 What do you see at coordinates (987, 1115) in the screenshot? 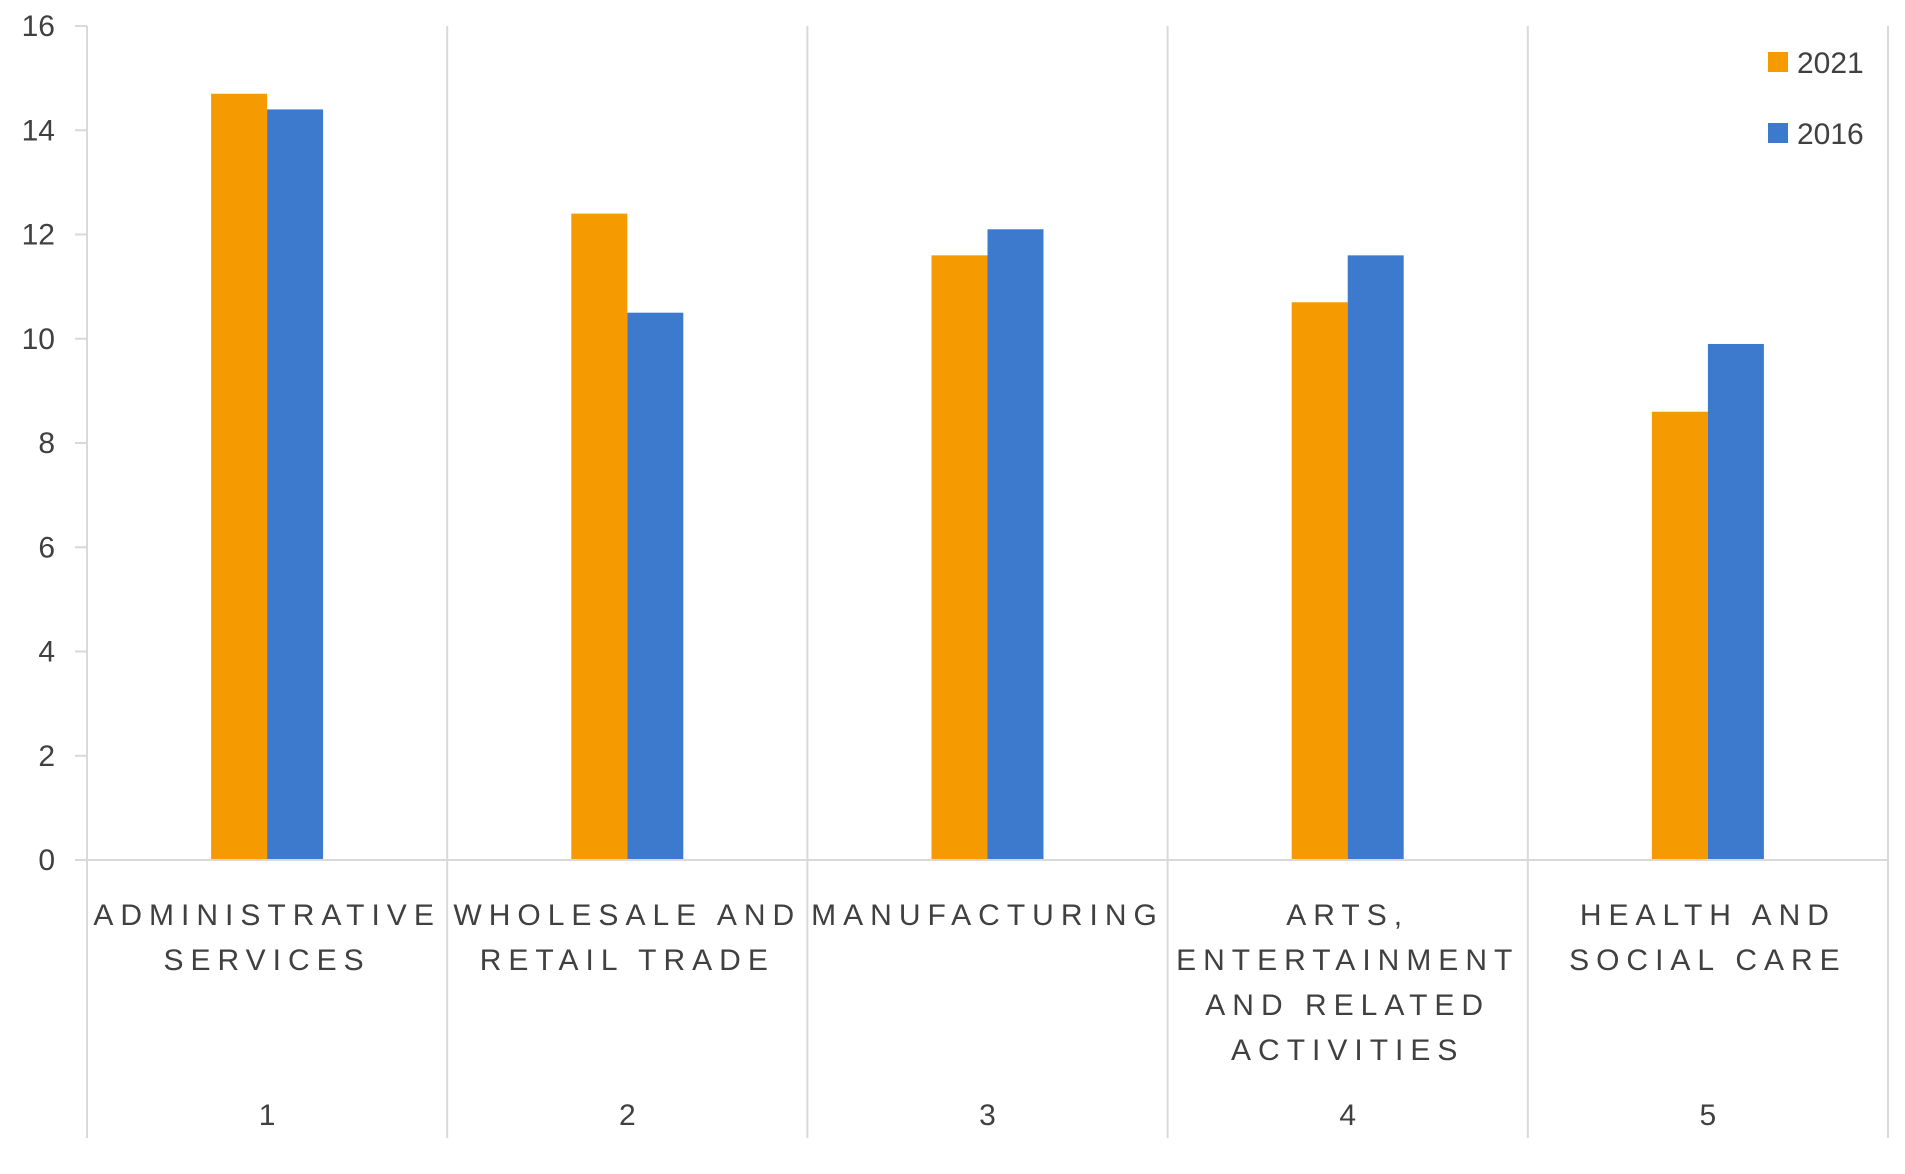
I see `category-group-label: 3` at bounding box center [987, 1115].